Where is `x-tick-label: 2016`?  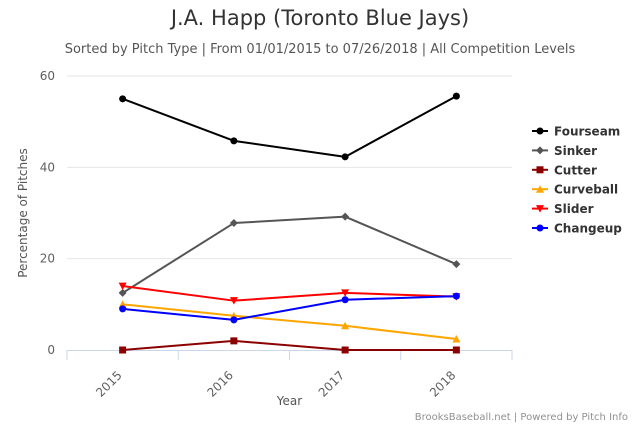 x-tick-label: 2016 is located at coordinates (219, 383).